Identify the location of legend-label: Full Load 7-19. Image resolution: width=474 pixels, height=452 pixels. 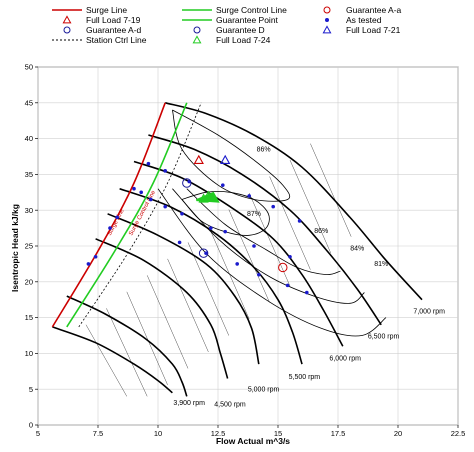
(113, 20).